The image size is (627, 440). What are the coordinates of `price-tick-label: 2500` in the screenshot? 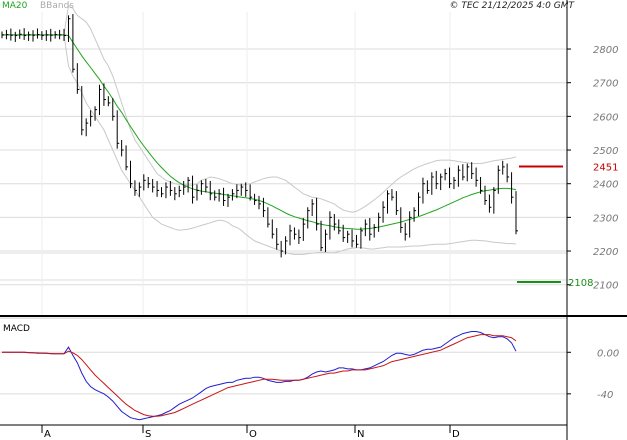 It's located at (605, 151).